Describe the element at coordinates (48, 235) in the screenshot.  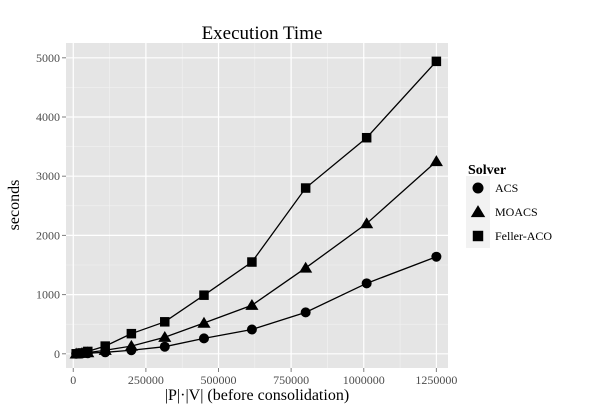
I see `y-tick-label: 2000` at that location.